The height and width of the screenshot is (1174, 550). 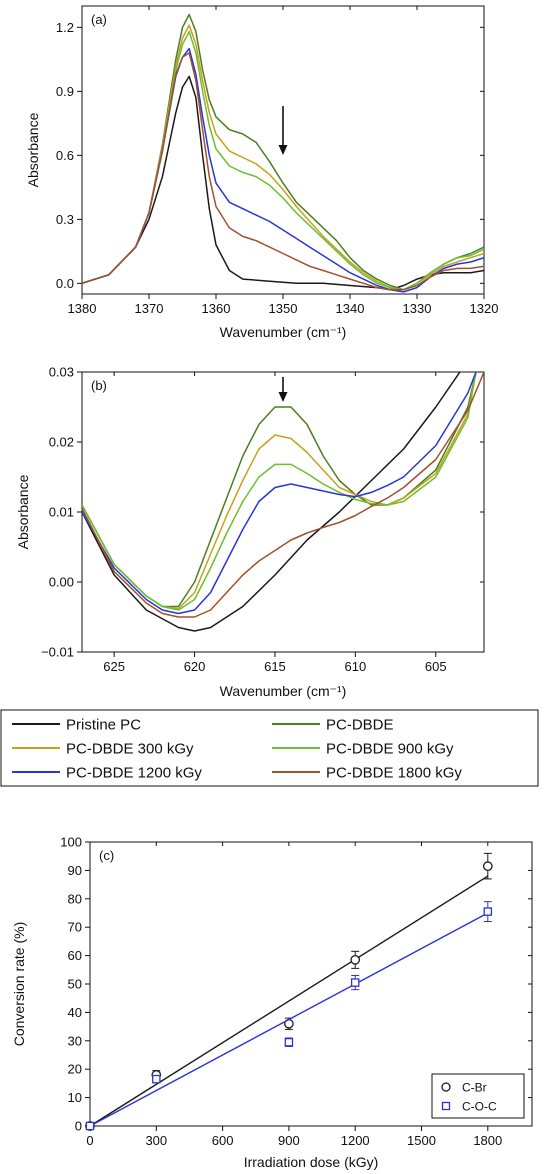 What do you see at coordinates (223, 1140) in the screenshot?
I see `x-tick-label: 600` at bounding box center [223, 1140].